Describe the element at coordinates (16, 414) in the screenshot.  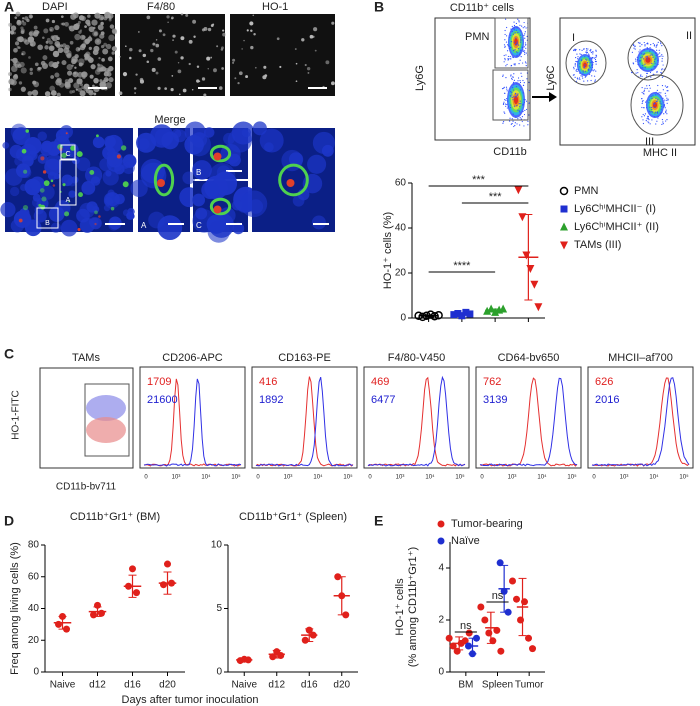
I see `axis-label: HO-1-FITC` at that location.